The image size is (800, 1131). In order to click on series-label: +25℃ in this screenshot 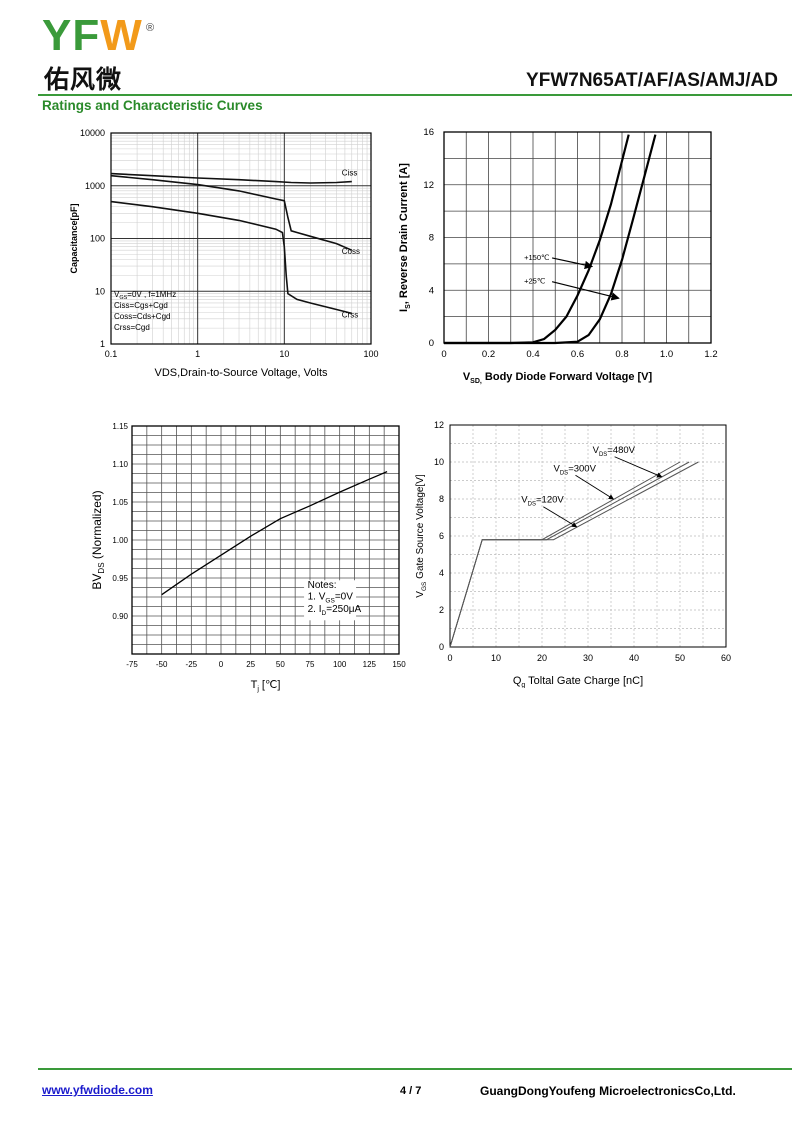, I will do `click(535, 281)`.